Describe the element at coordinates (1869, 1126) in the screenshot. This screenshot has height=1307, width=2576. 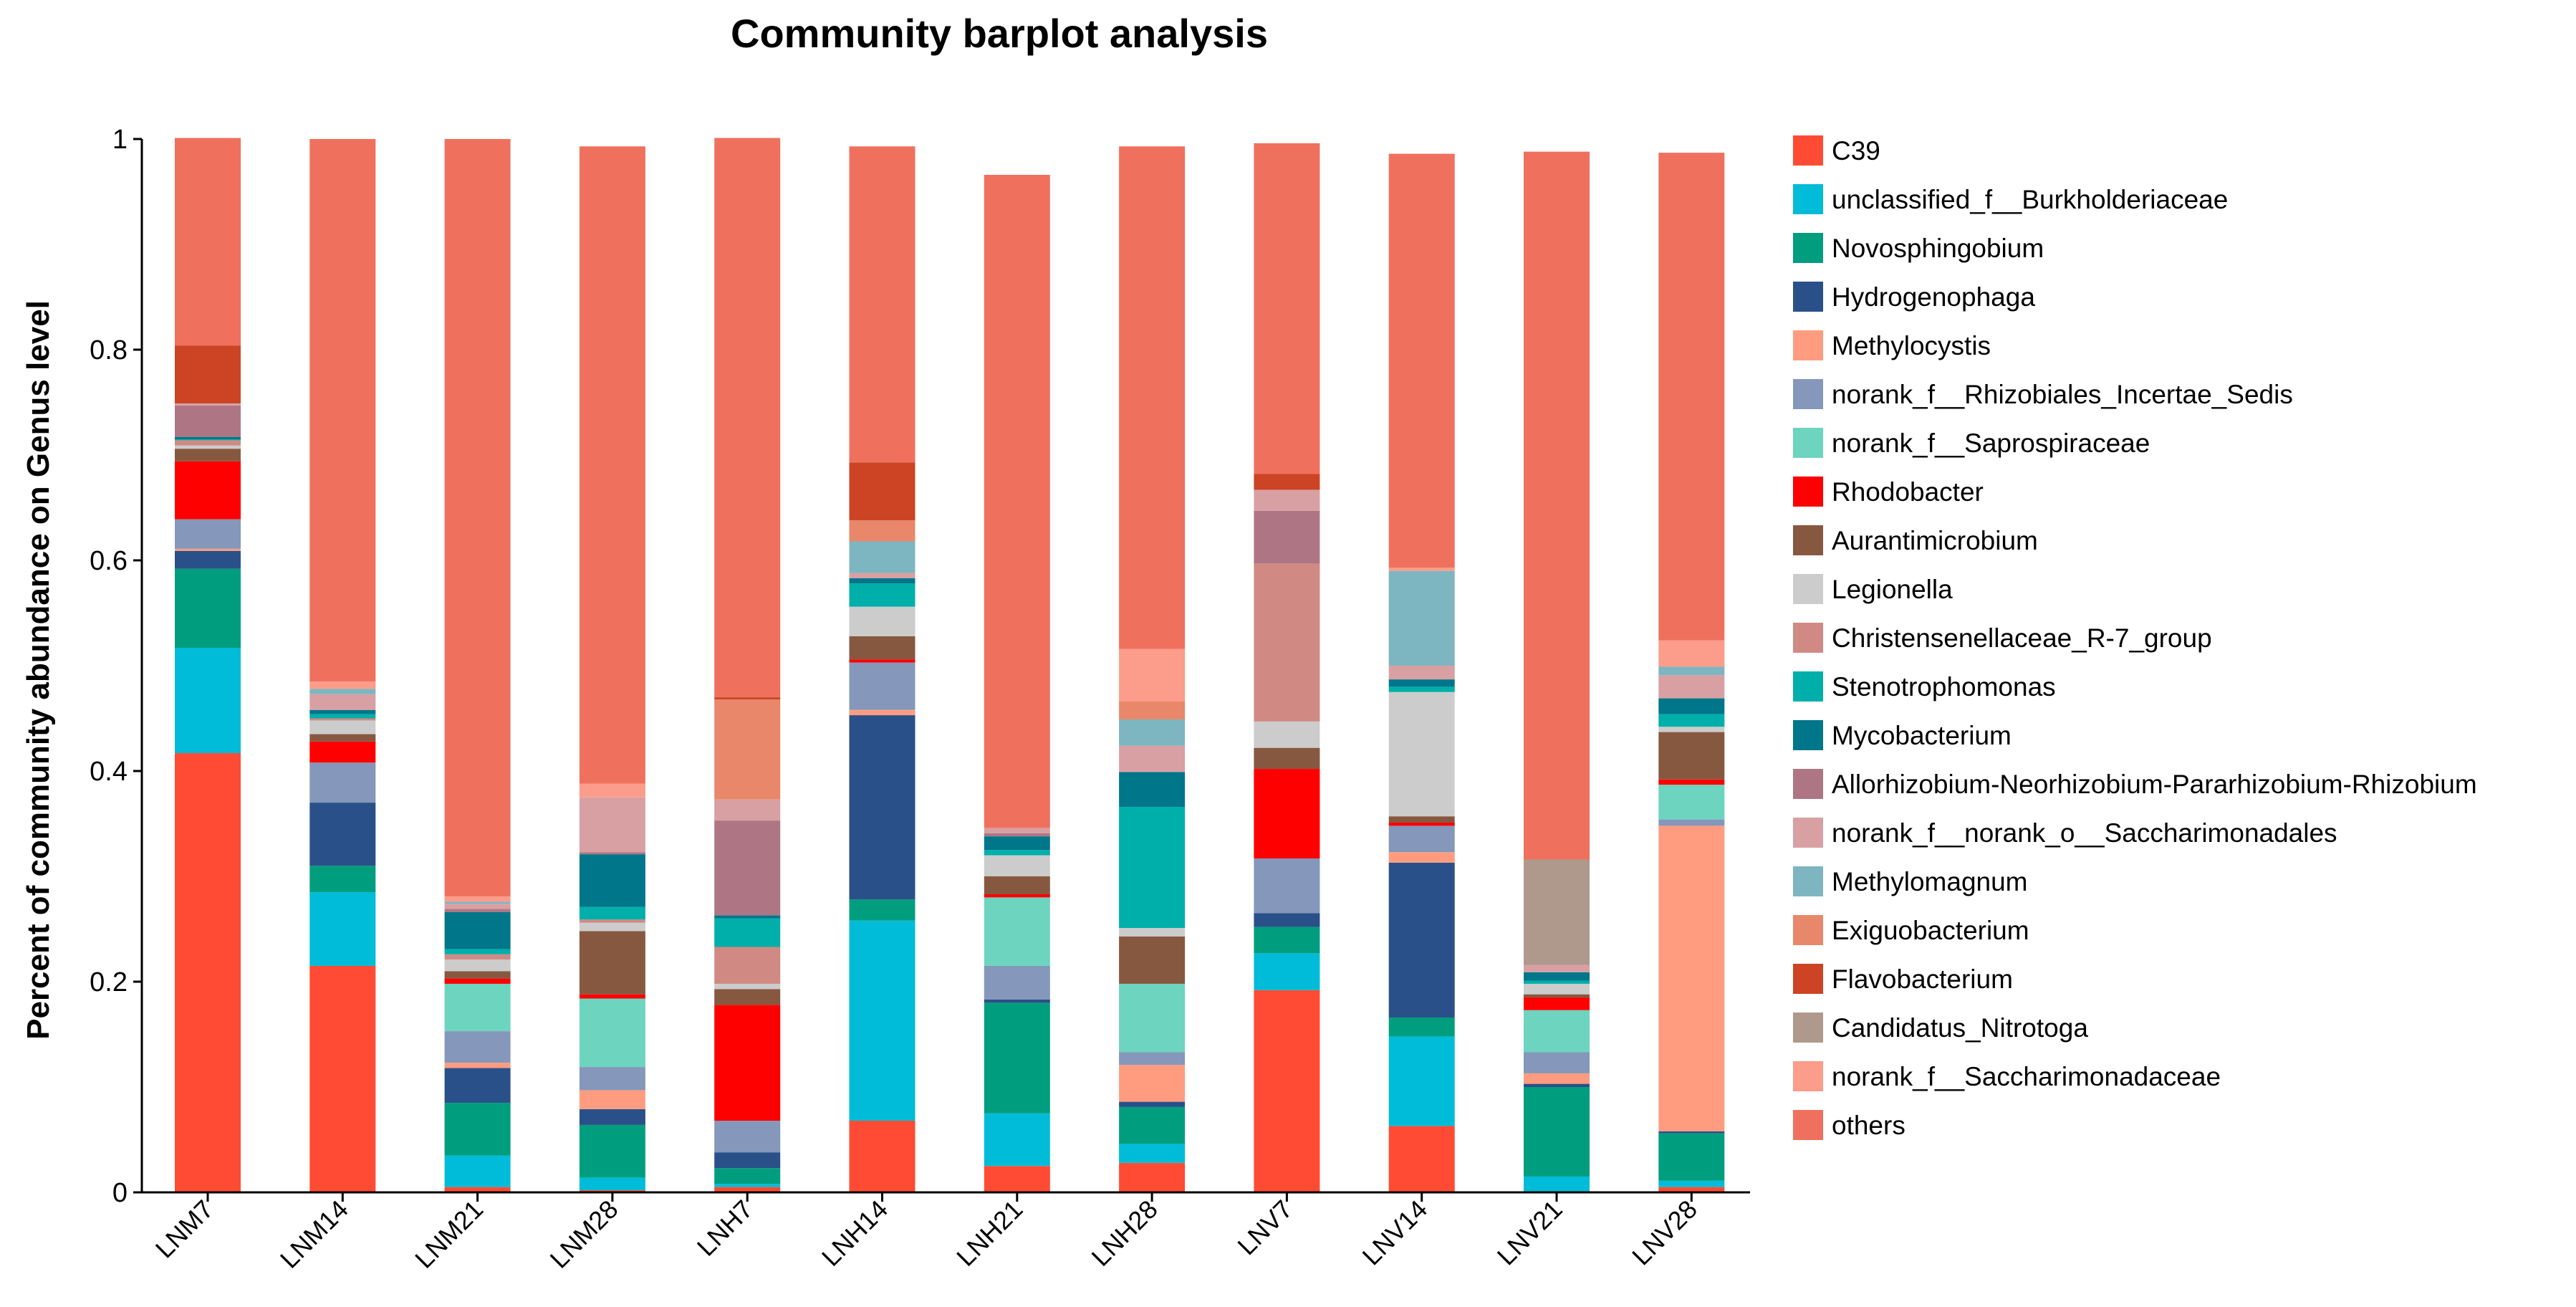
I see `legend-label: others` at that location.